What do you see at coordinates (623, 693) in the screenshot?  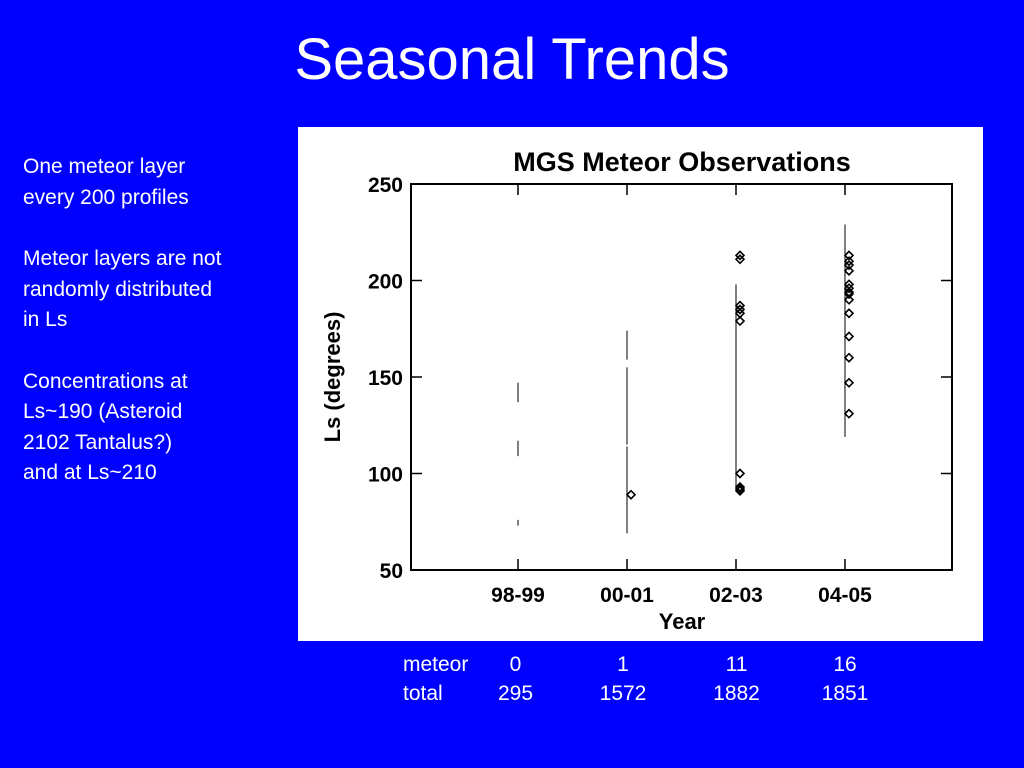 I see `counts-cell: 1572` at bounding box center [623, 693].